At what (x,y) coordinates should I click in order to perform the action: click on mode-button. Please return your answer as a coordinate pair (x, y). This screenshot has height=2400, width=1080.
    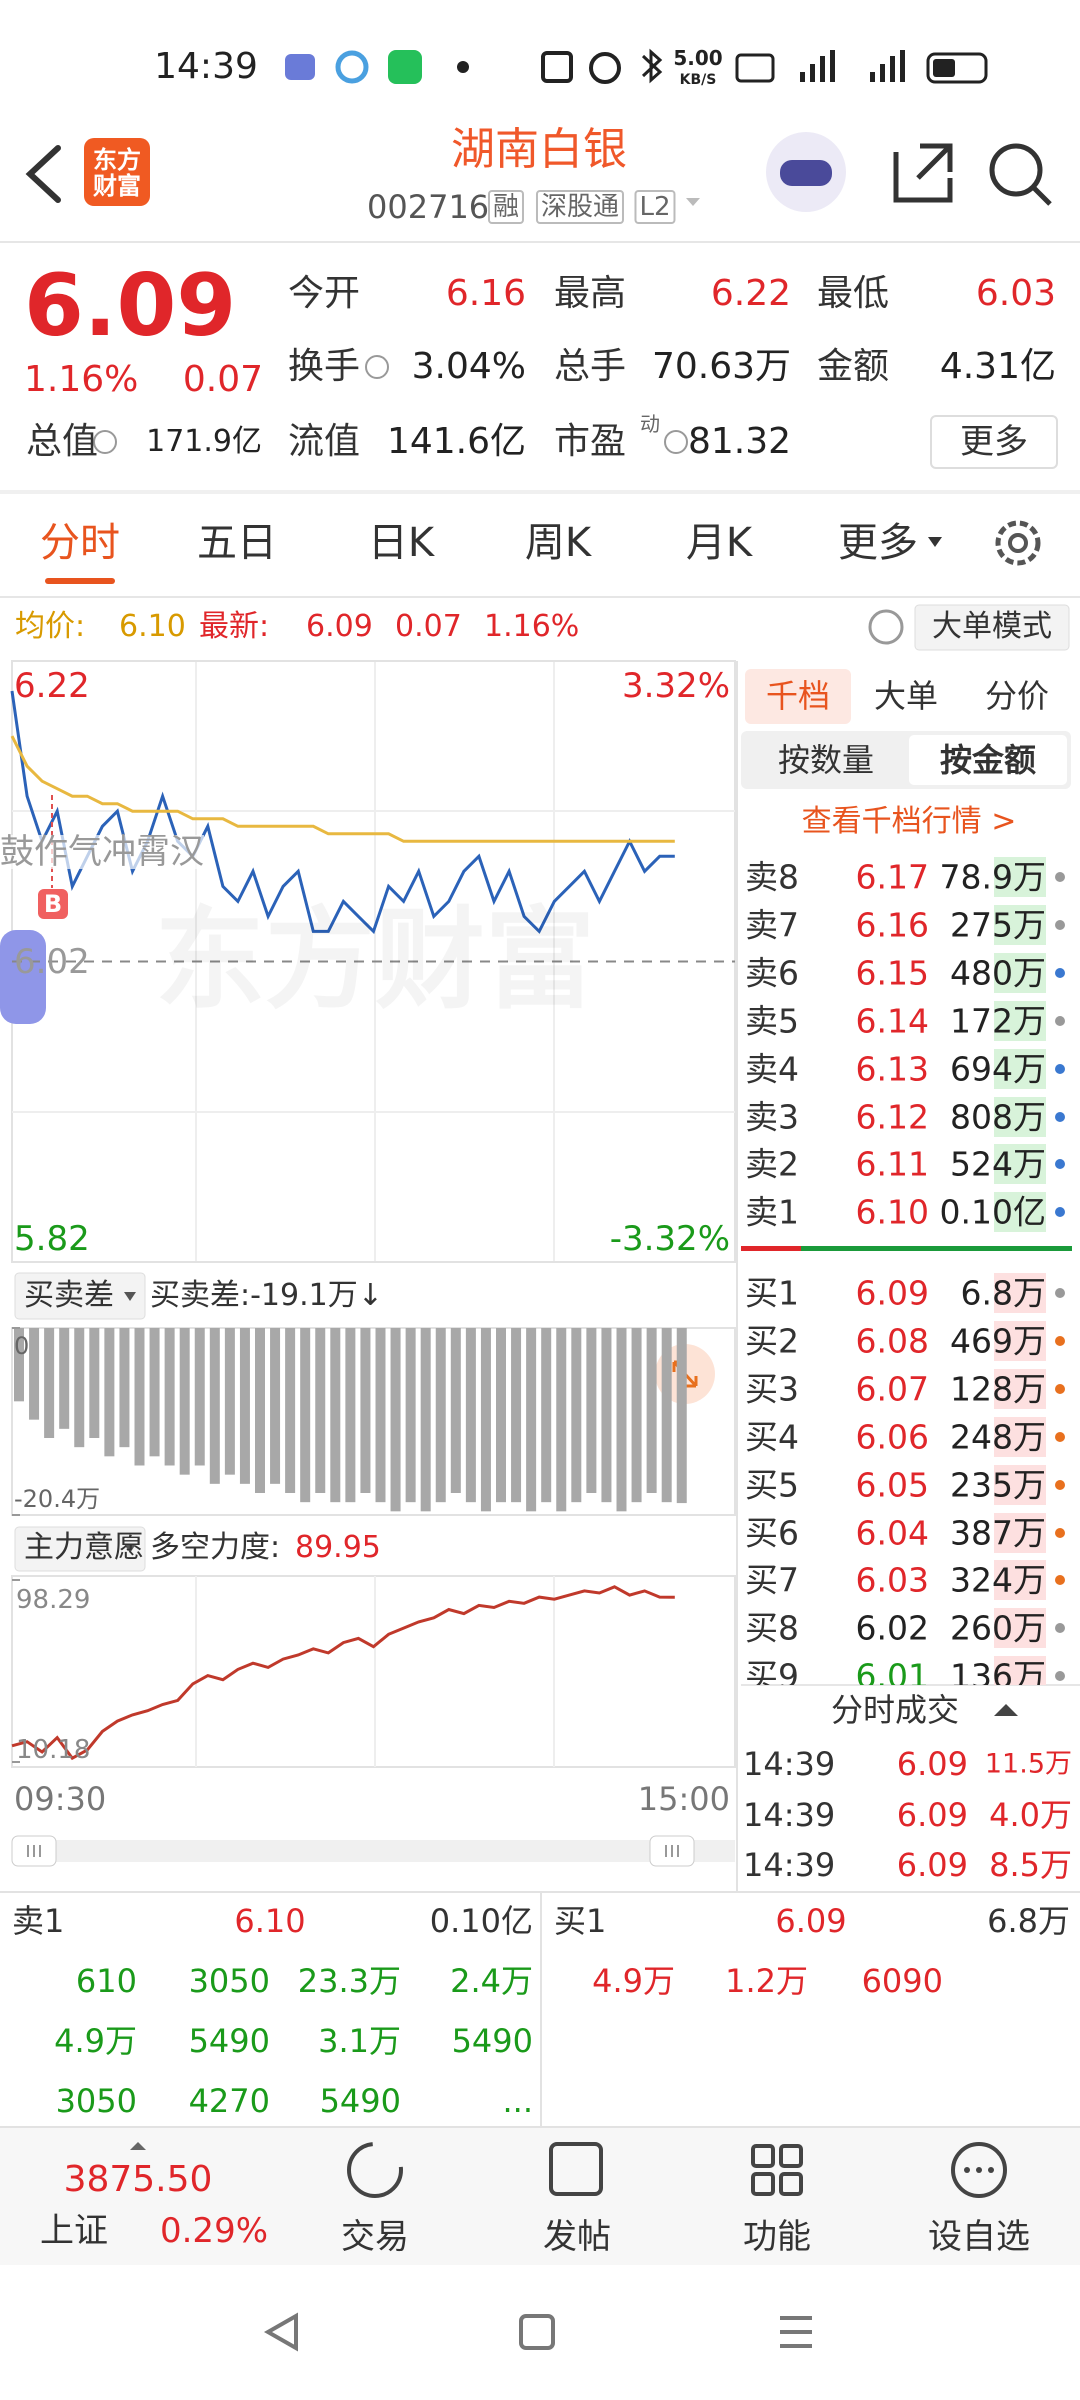
    Looking at the image, I should click on (992, 627).